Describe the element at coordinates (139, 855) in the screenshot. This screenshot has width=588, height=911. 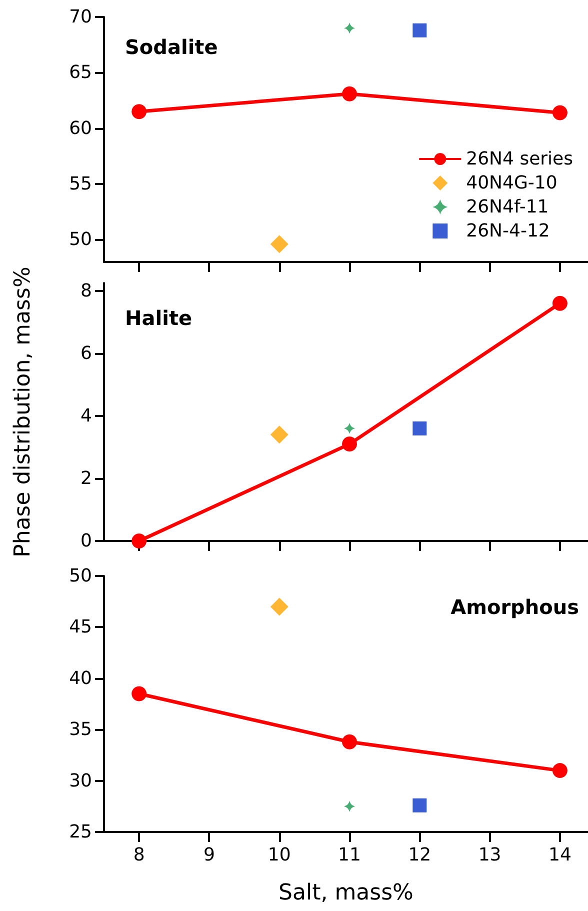
I see `x-tick-label: 8` at that location.